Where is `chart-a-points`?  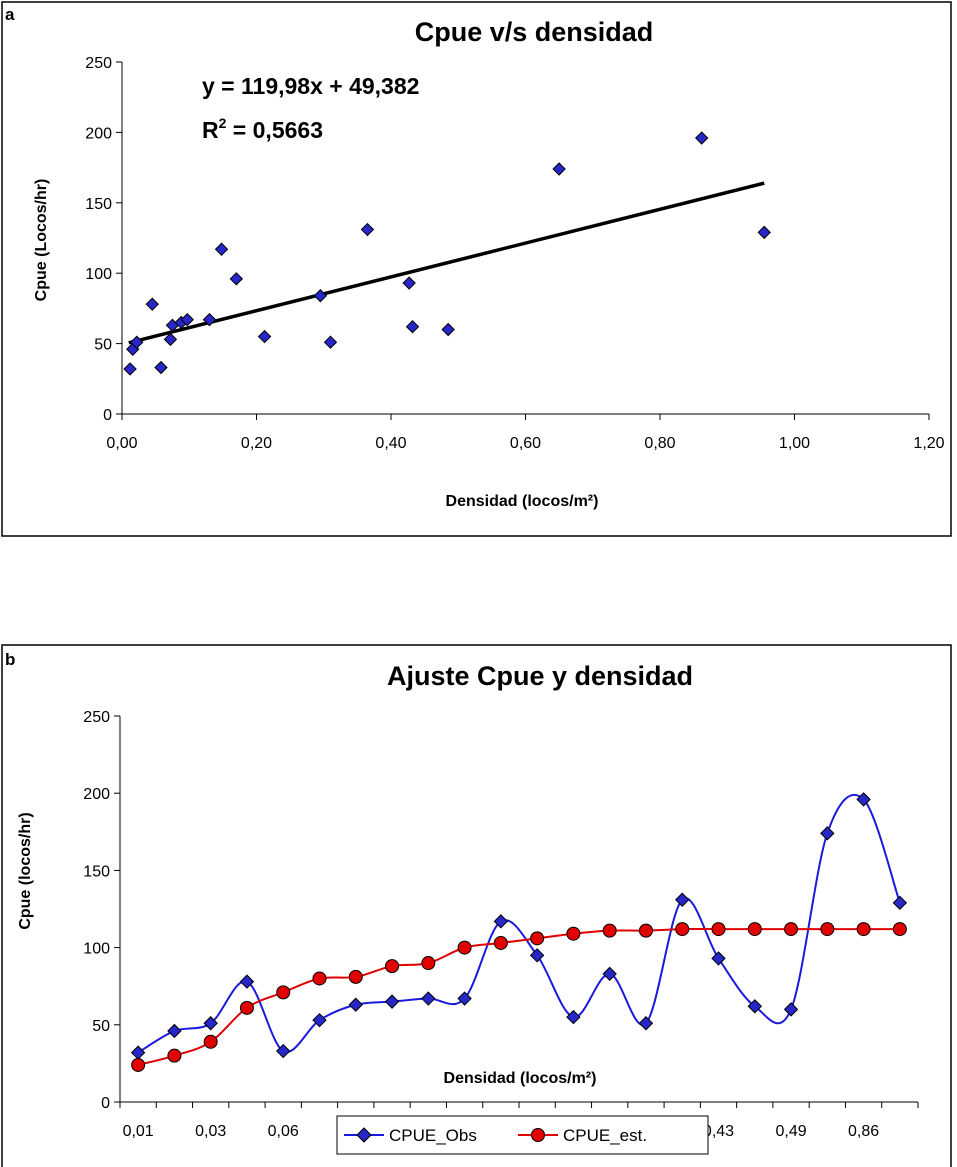
chart-a-points is located at coordinates (447, 253).